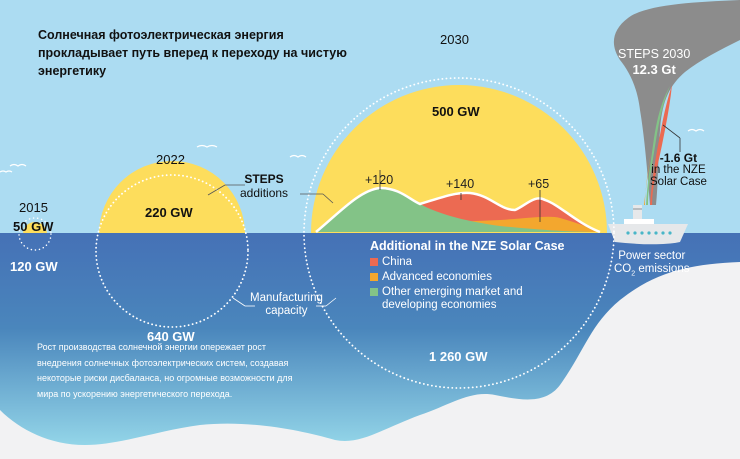 The image size is (740, 459). I want to click on manufacturing-2030: 1 260 GW, so click(458, 356).